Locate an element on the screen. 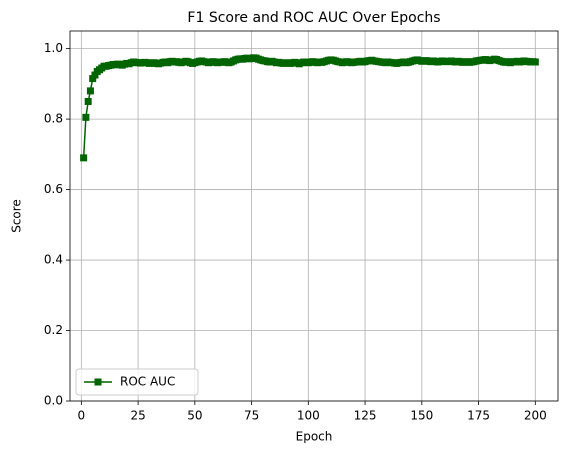  y-tick-label: 0.2 is located at coordinates (53, 330).